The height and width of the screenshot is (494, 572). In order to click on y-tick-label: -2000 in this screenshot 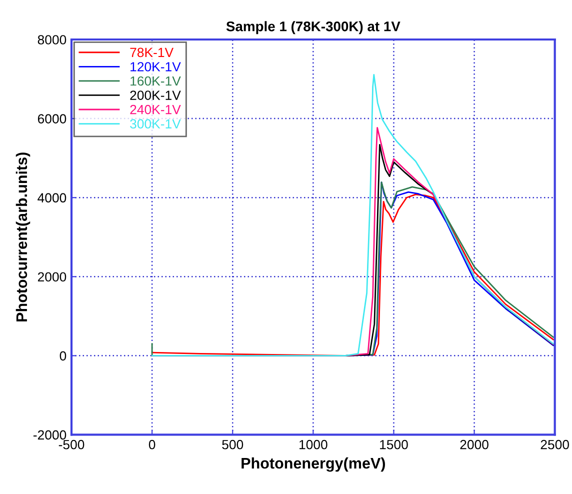, I will do `click(49, 435)`.